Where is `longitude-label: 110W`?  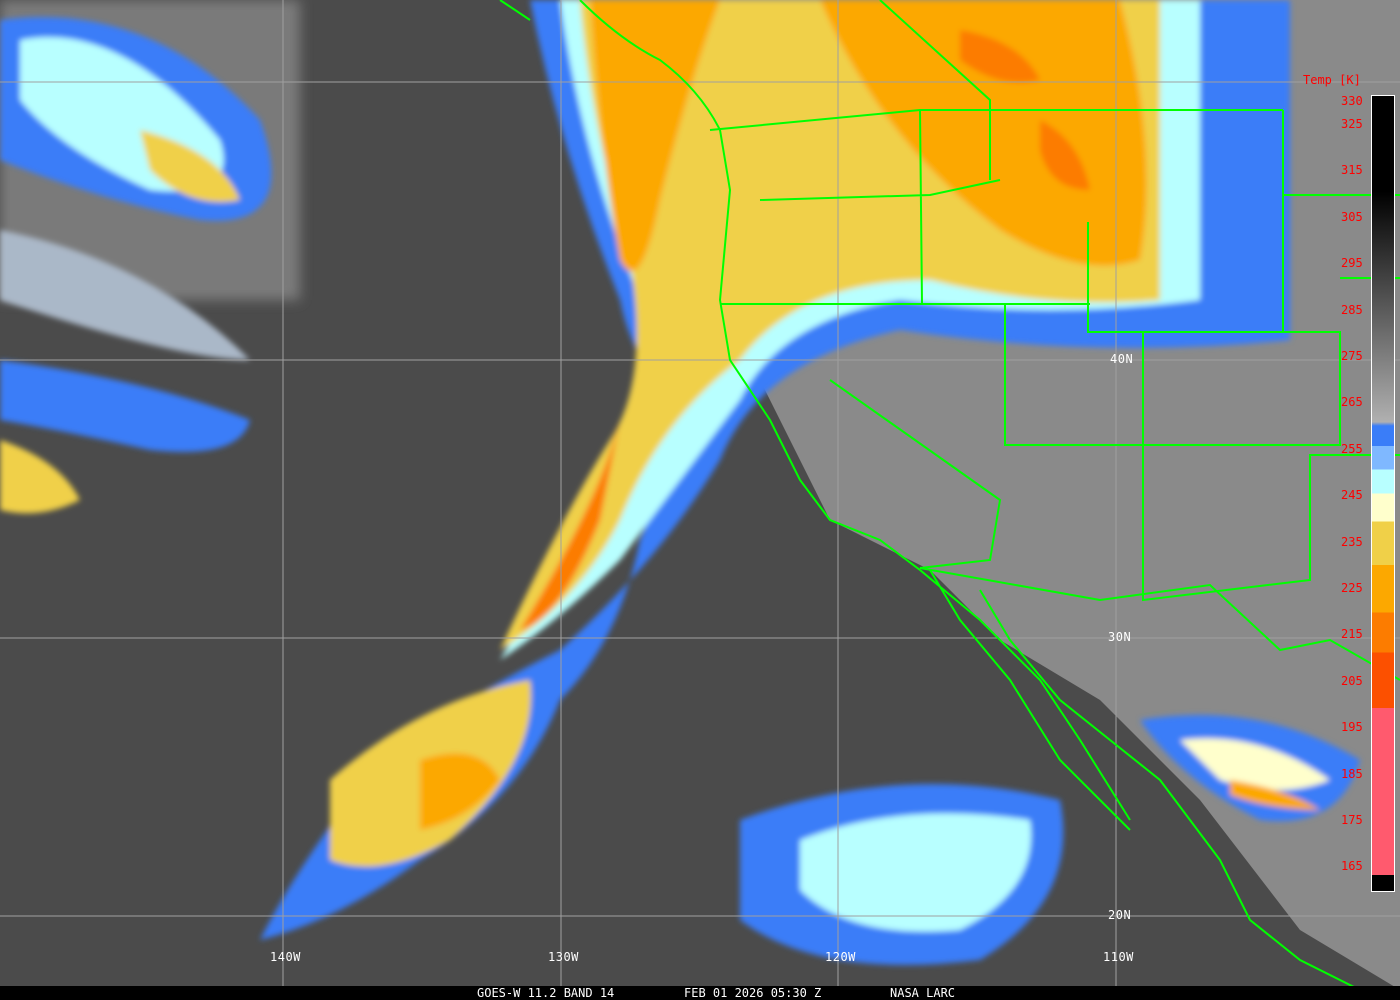 longitude-label: 110W is located at coordinates (1118, 957).